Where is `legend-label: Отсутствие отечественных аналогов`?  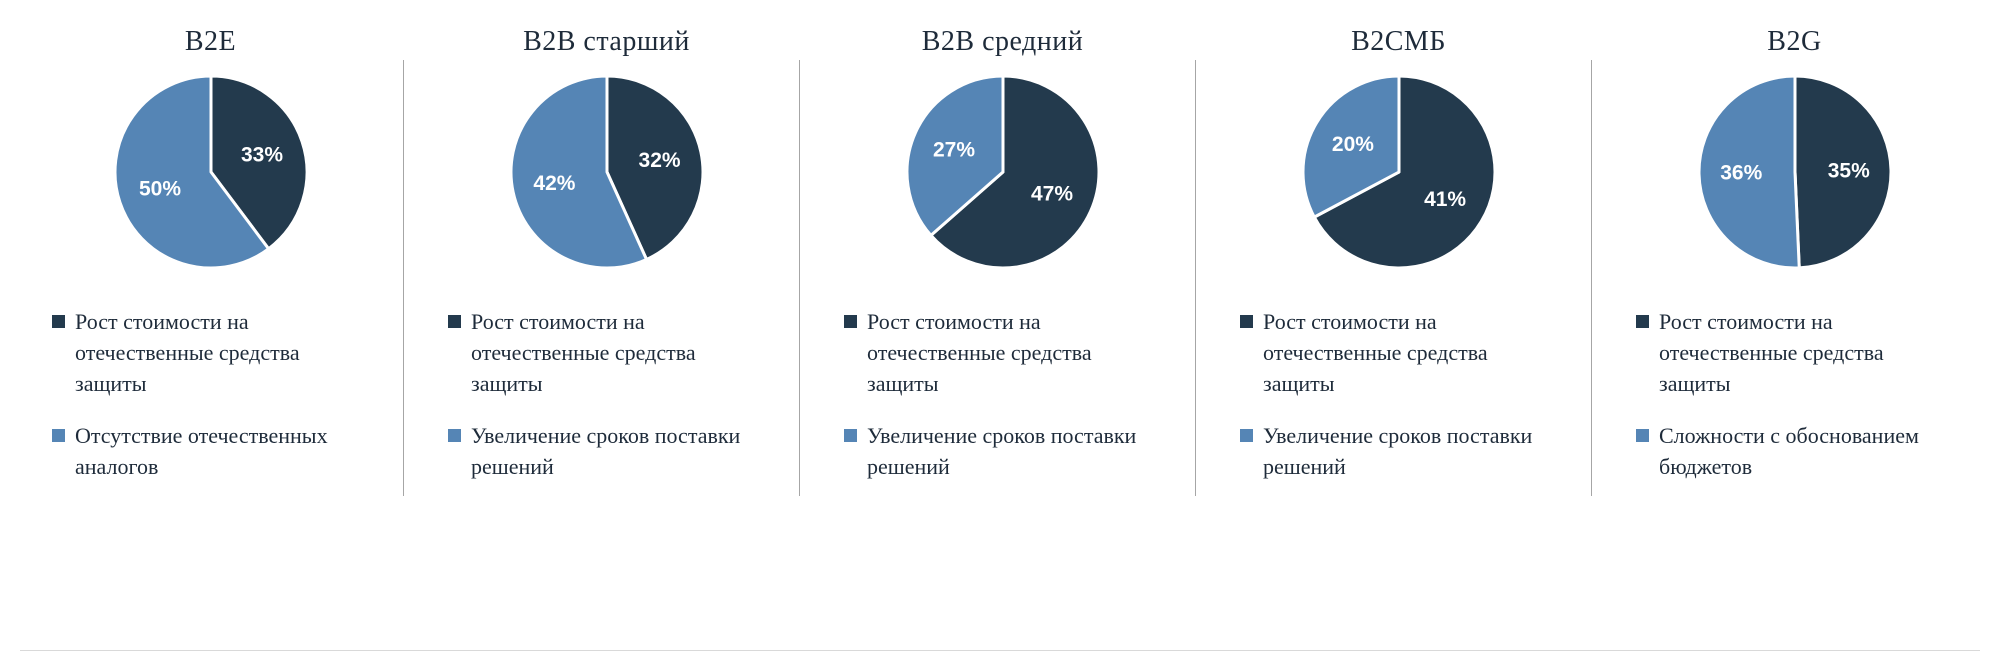 legend-label: Отсутствие отечественных аналогов is located at coordinates (201, 450).